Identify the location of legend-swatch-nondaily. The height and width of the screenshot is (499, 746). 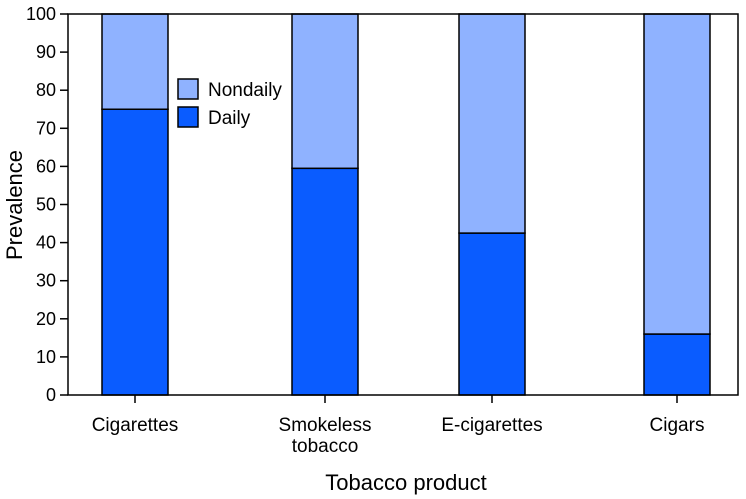
(188, 89).